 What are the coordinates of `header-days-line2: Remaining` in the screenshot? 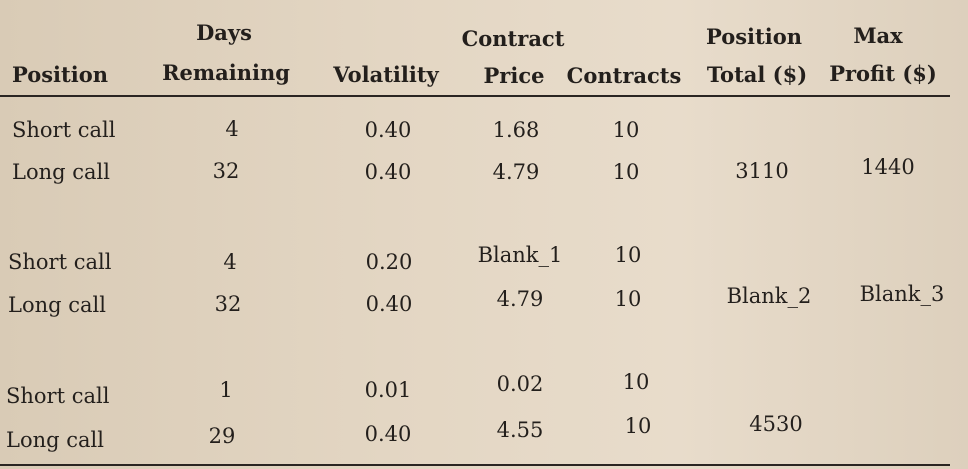 It's located at (226, 72).